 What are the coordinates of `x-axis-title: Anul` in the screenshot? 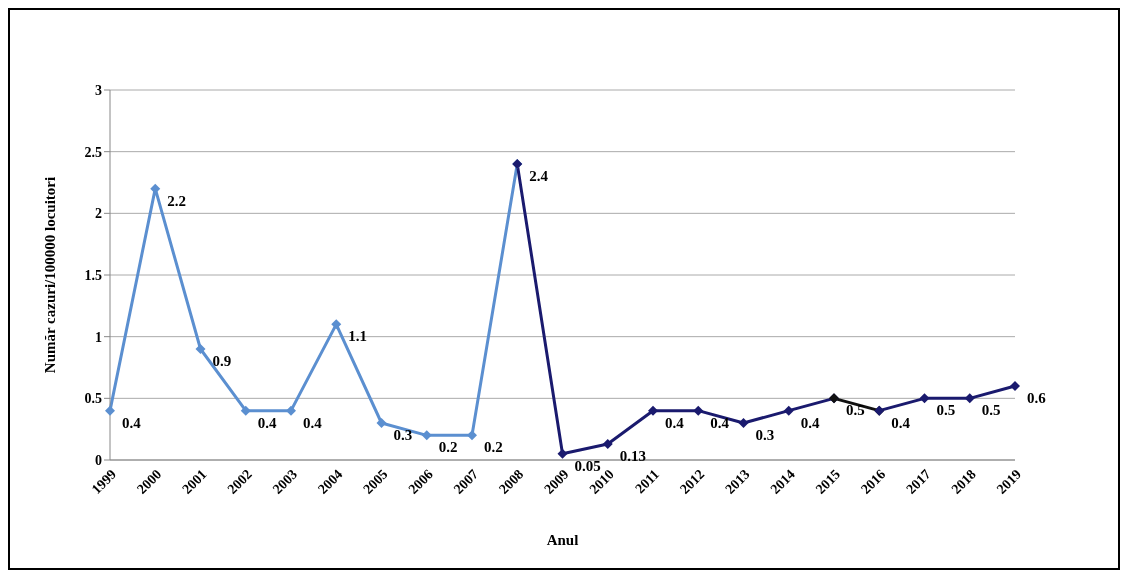 It's located at (562, 540).